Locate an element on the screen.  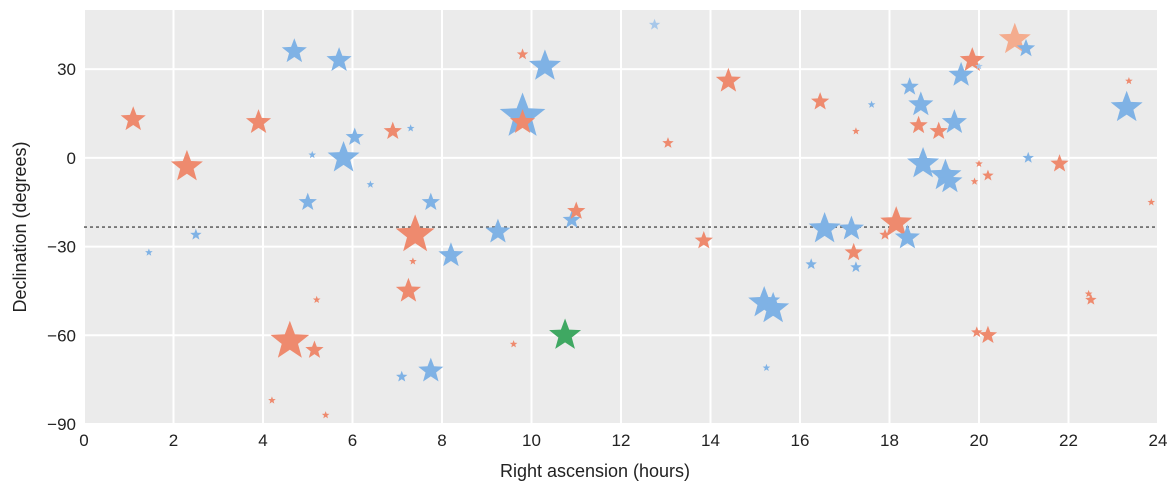
x-axis-label: Right ascension (hours) is located at coordinates (595, 471).